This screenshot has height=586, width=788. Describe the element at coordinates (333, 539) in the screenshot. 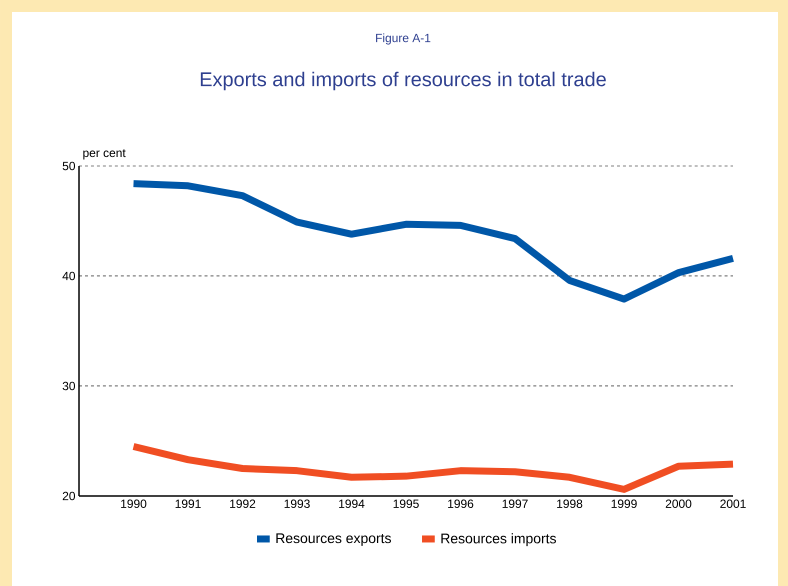

I see `legend-label: Resources exports` at that location.